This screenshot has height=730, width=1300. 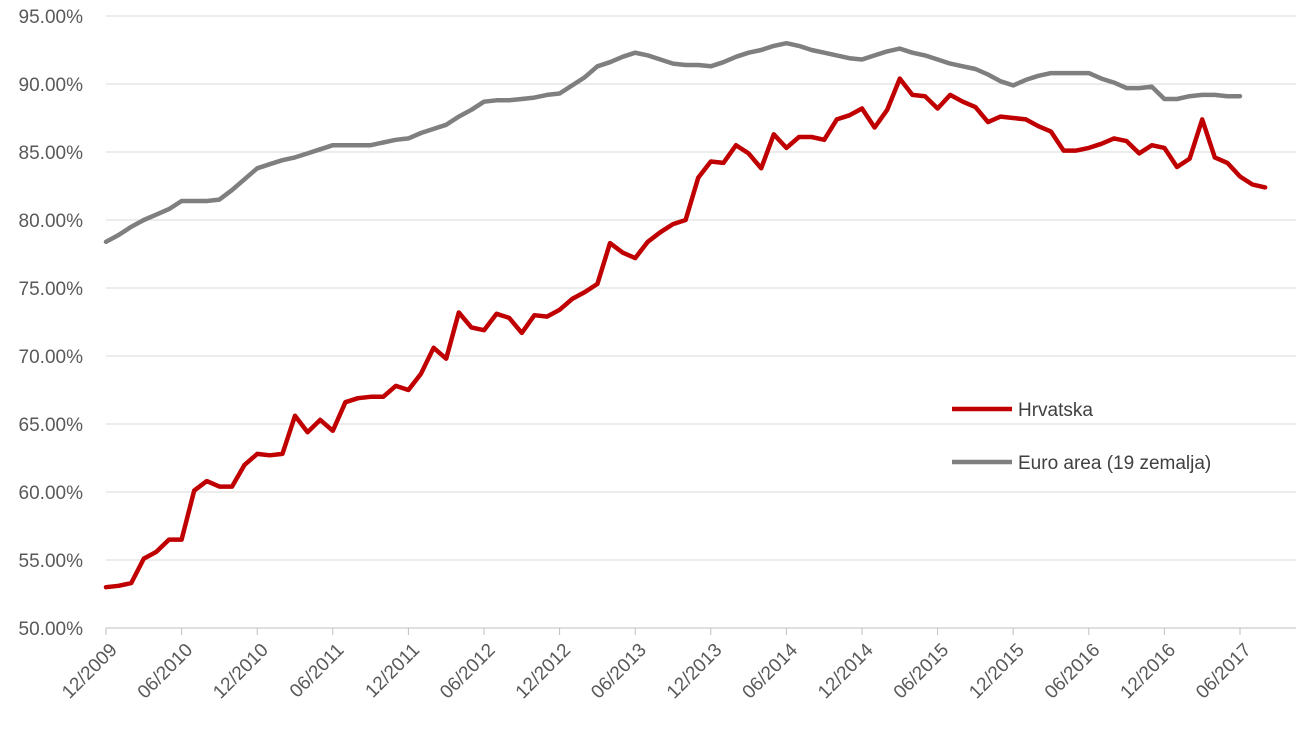 What do you see at coordinates (700, 631) in the screenshot?
I see `x-axis` at bounding box center [700, 631].